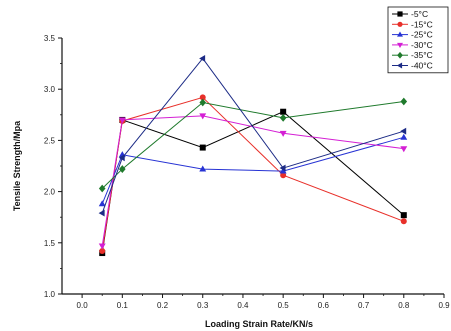 The image size is (451, 331). I want to click on y-tick-label: 1.0, so click(50, 294).